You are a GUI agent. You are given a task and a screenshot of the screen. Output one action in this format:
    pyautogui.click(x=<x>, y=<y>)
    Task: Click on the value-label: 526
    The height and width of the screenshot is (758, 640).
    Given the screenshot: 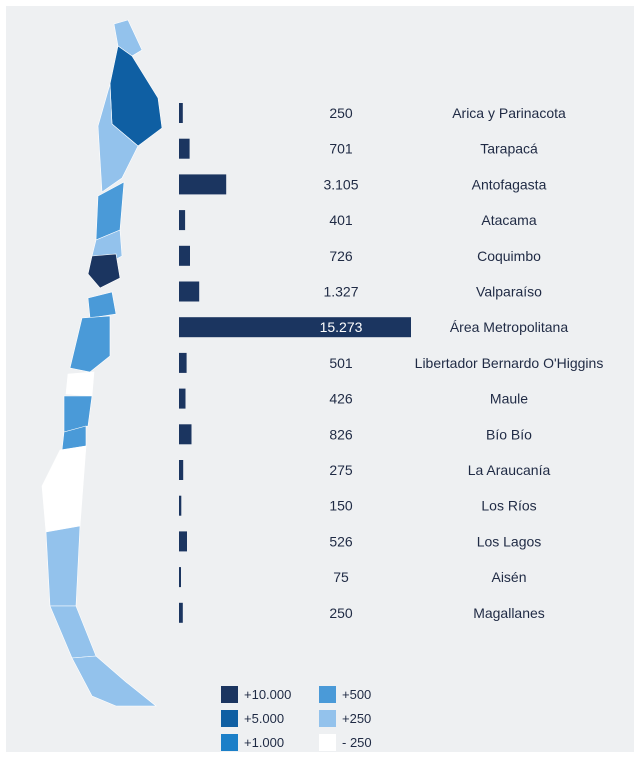 What is the action you would take?
    pyautogui.click(x=341, y=541)
    